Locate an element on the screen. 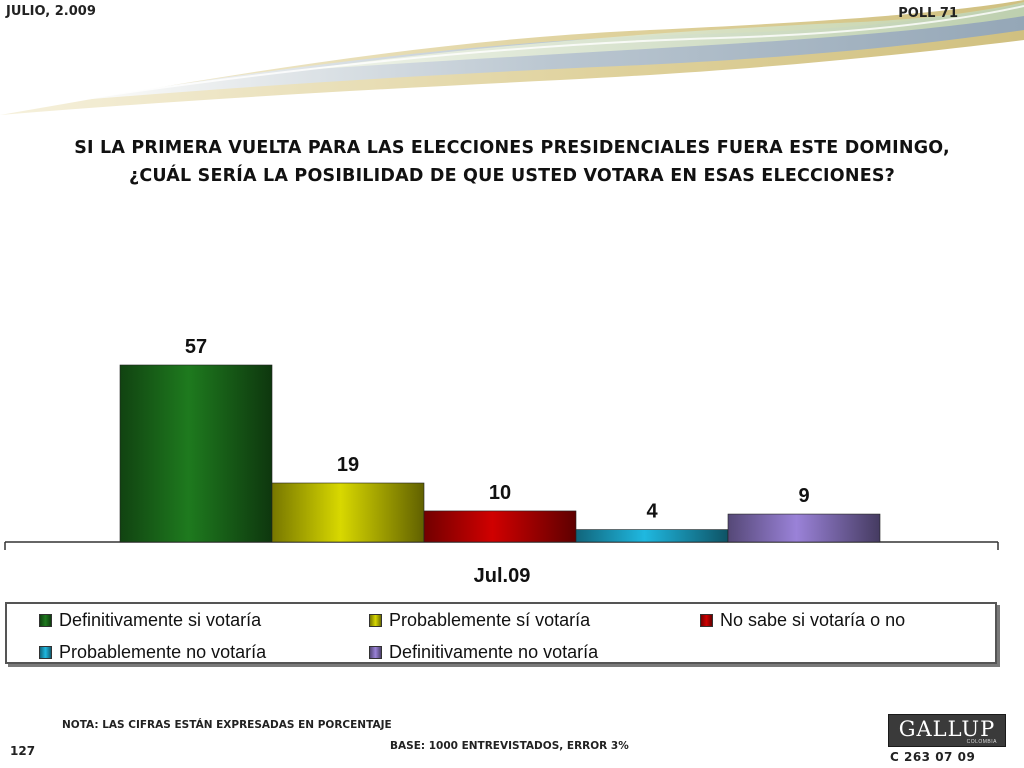 This screenshot has width=1024, height=768. legend-label-3: No sabe si votaría o no is located at coordinates (813, 620).